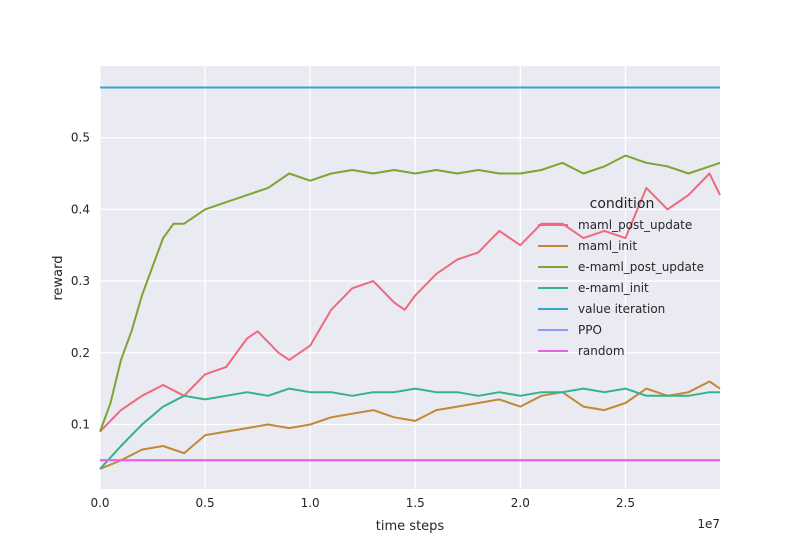 The height and width of the screenshot is (550, 800). I want to click on x-axis-offset-label: 1e7, so click(708, 524).